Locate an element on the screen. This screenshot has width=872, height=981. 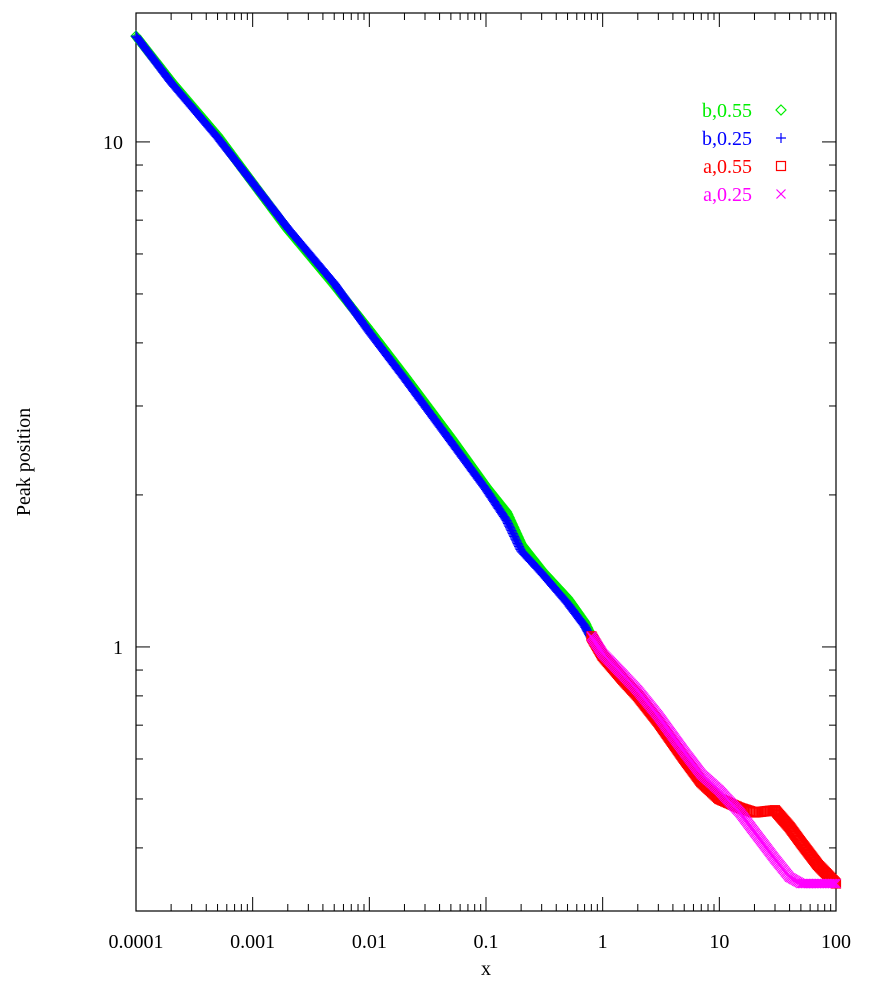
x-tick-label: 0.1 is located at coordinates (486, 942).